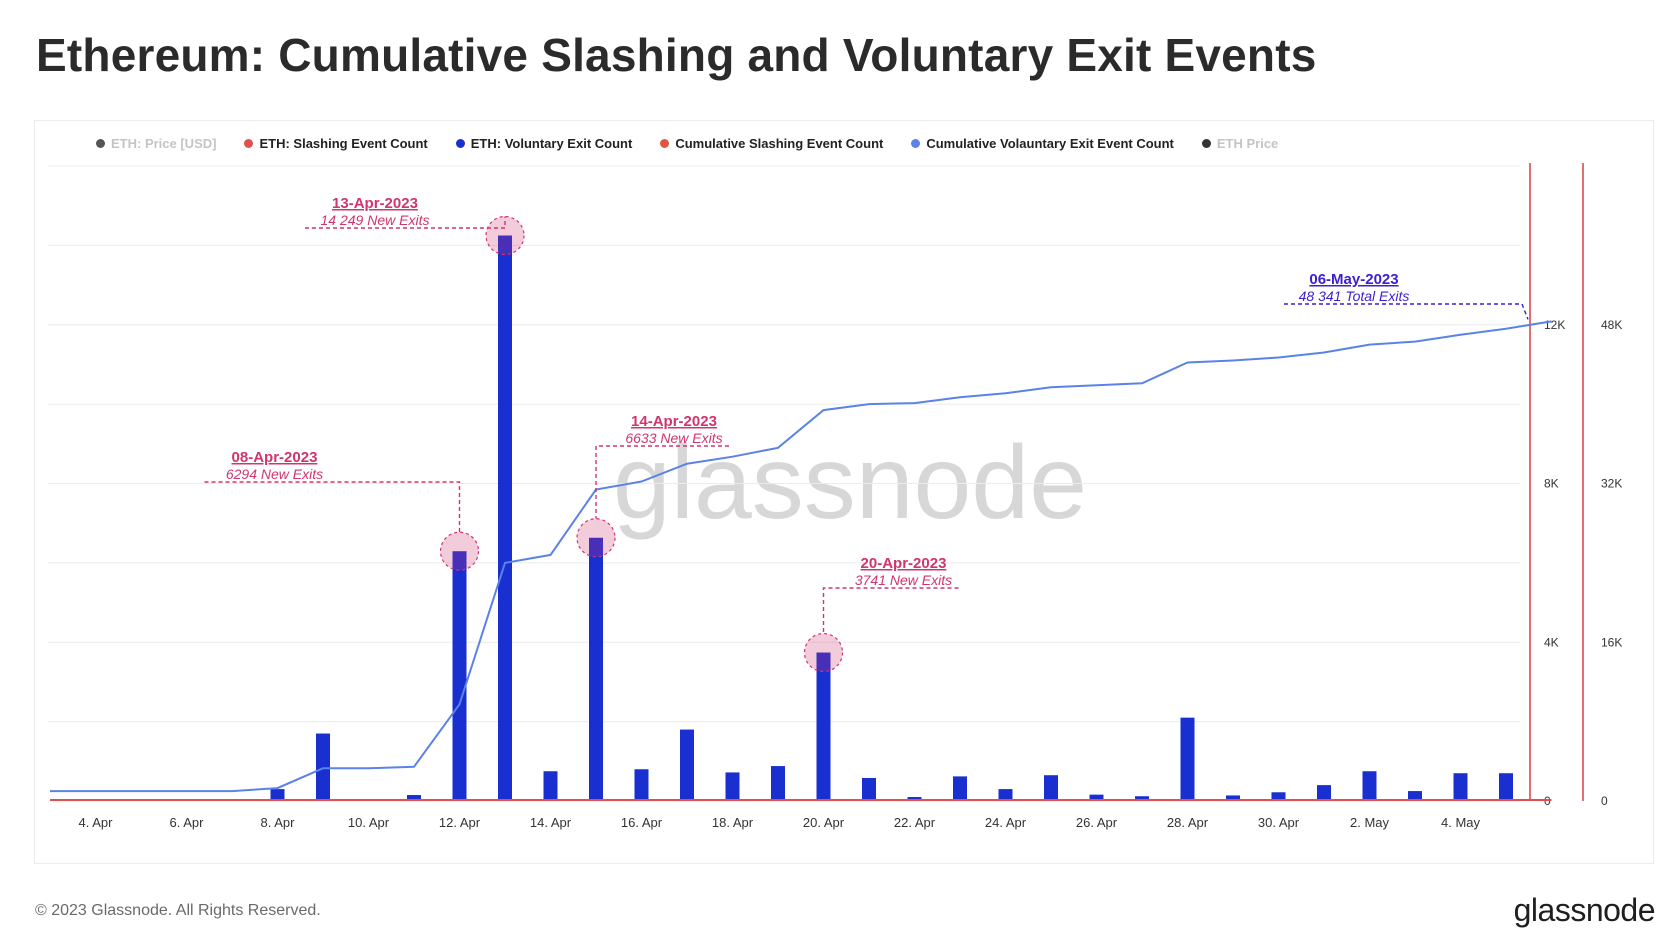 This screenshot has width=1680, height=952. What do you see at coordinates (1611, 642) in the screenshot?
I see `outer-y-tick-label: 16K` at bounding box center [1611, 642].